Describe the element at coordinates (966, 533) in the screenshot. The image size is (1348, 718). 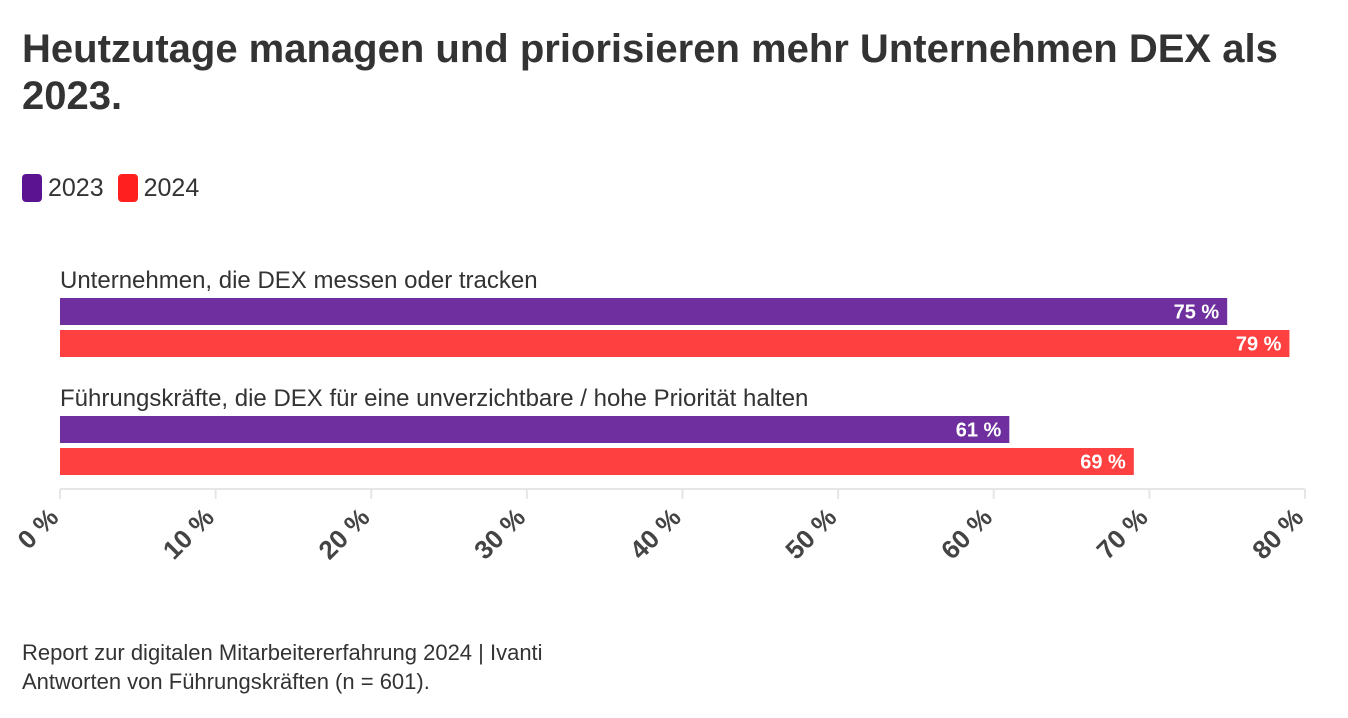
I see `x-tick-label: 60 %` at that location.